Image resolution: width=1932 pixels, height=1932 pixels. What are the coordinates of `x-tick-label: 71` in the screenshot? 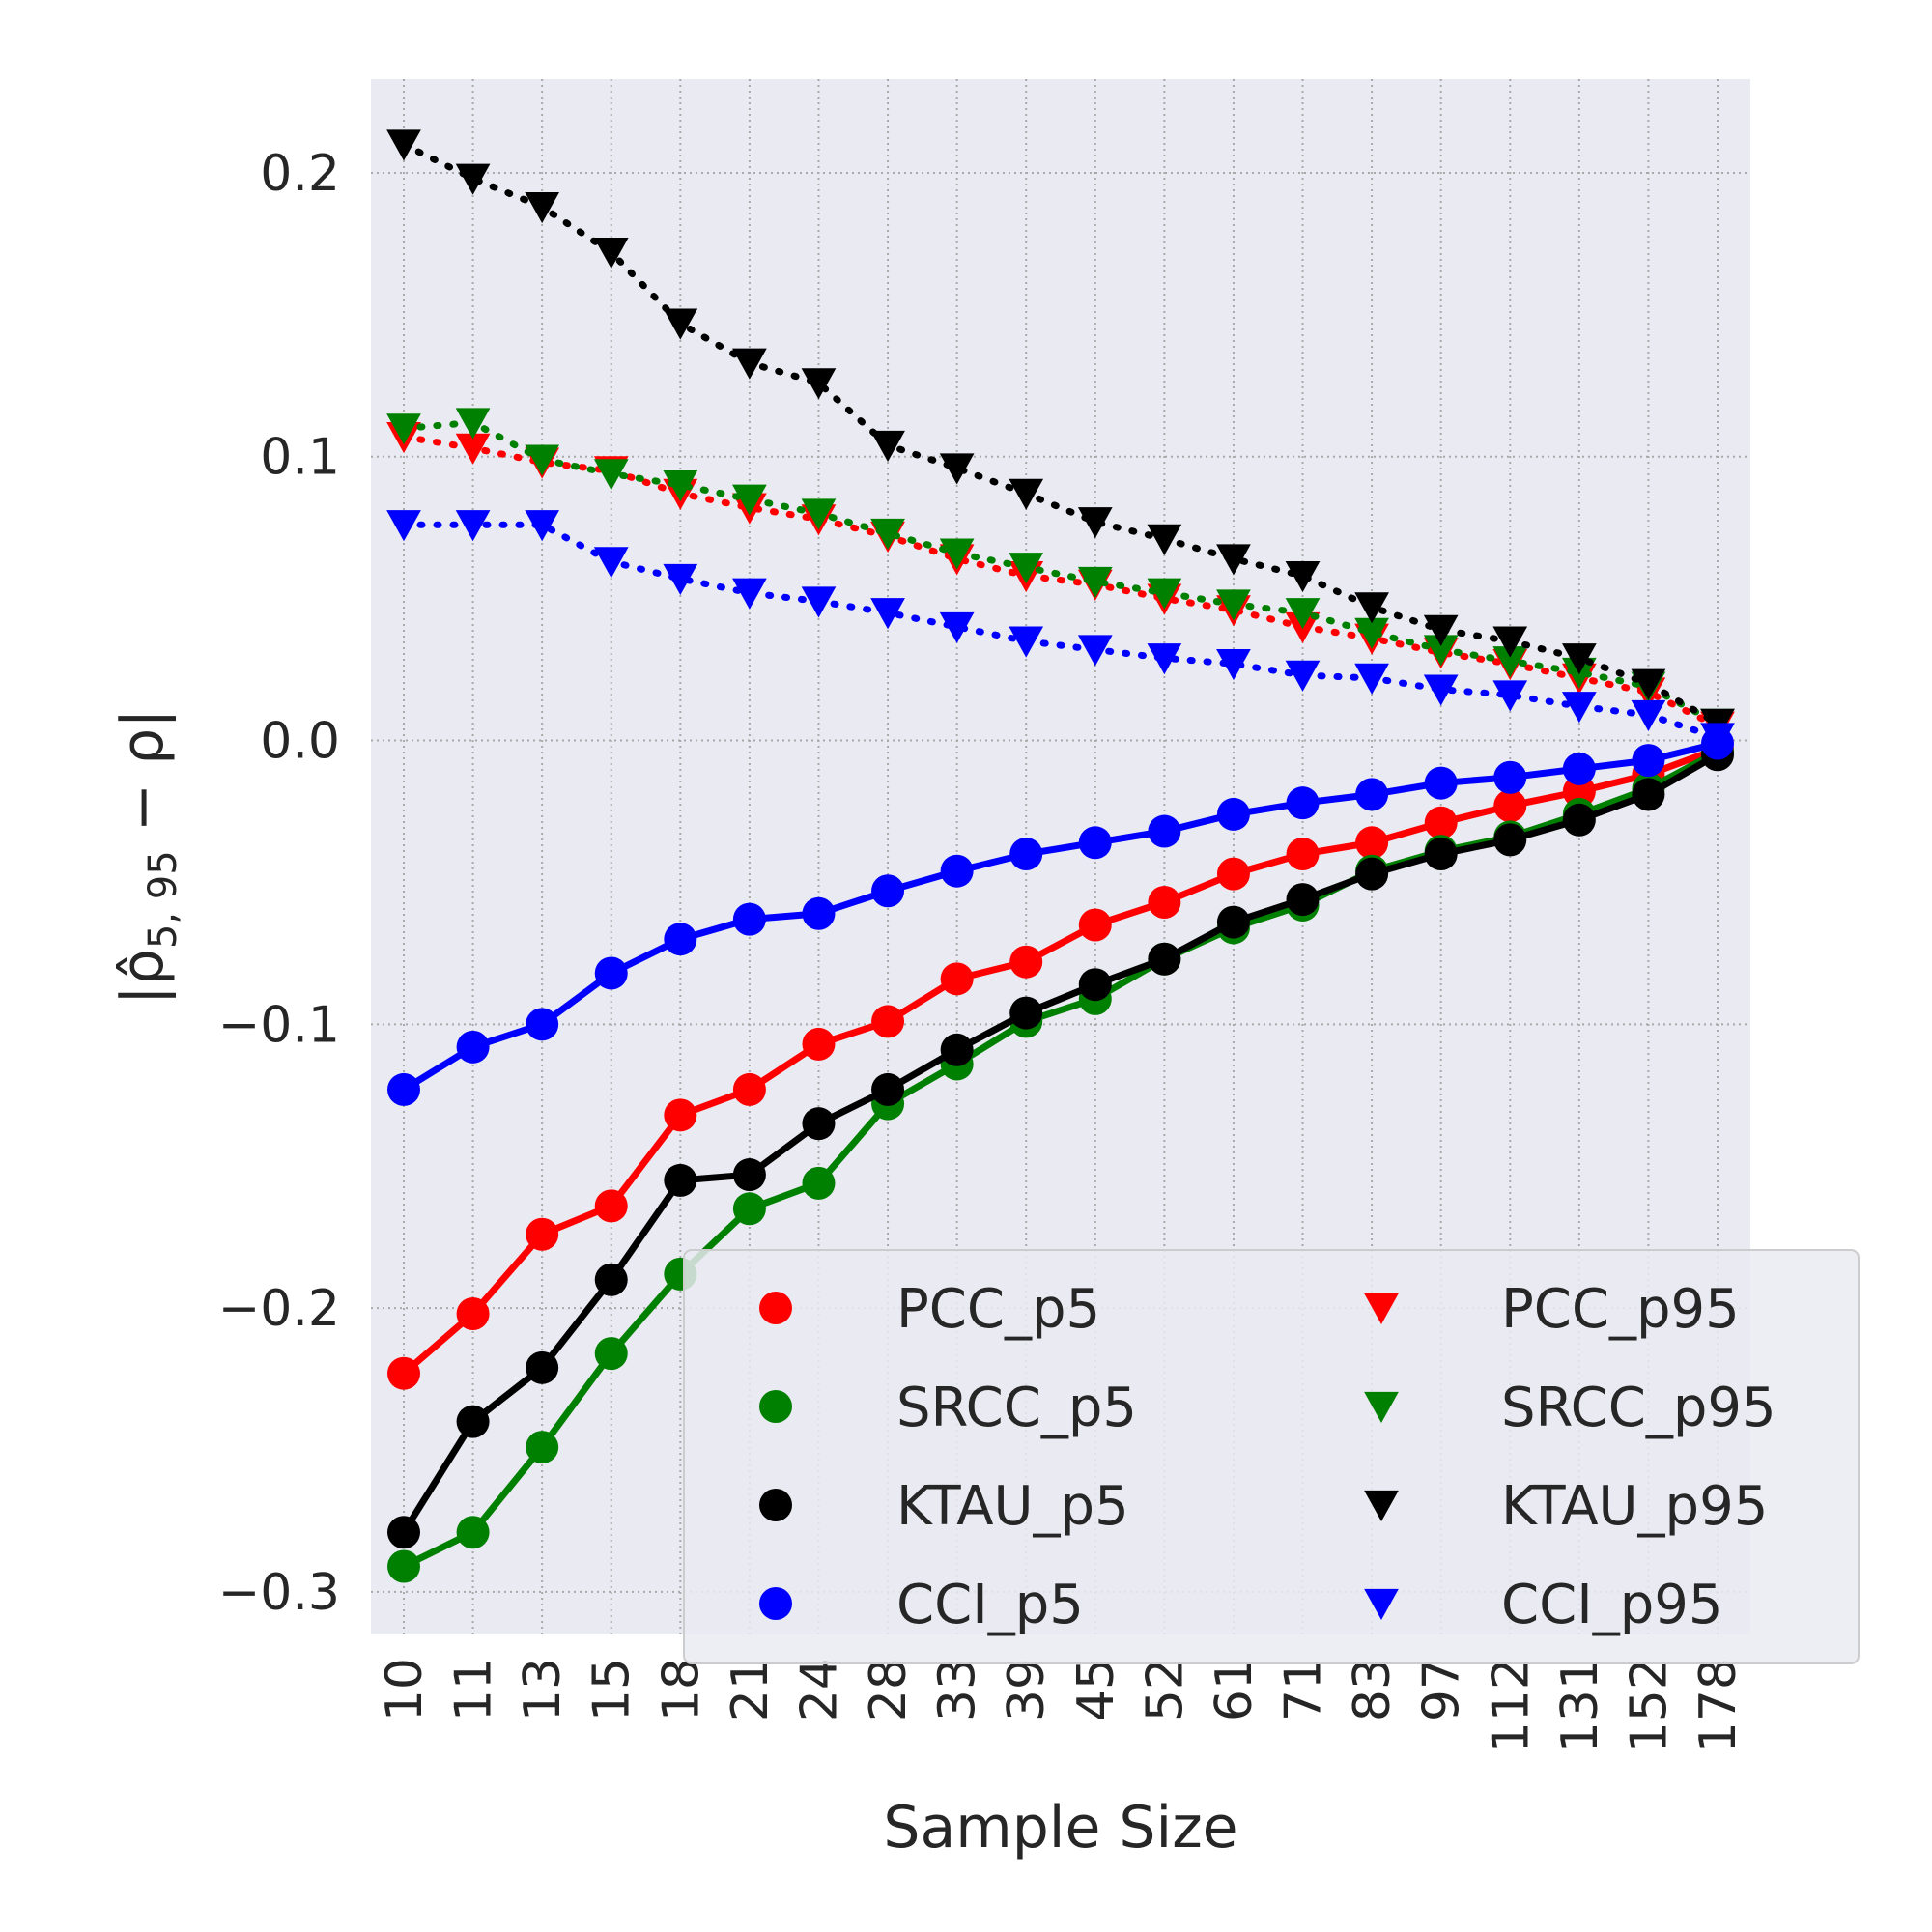 It's located at (1304, 1689).